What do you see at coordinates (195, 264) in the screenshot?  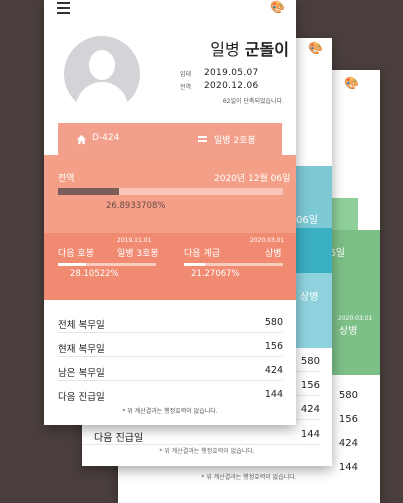 I see `next-rank-progress-fill` at bounding box center [195, 264].